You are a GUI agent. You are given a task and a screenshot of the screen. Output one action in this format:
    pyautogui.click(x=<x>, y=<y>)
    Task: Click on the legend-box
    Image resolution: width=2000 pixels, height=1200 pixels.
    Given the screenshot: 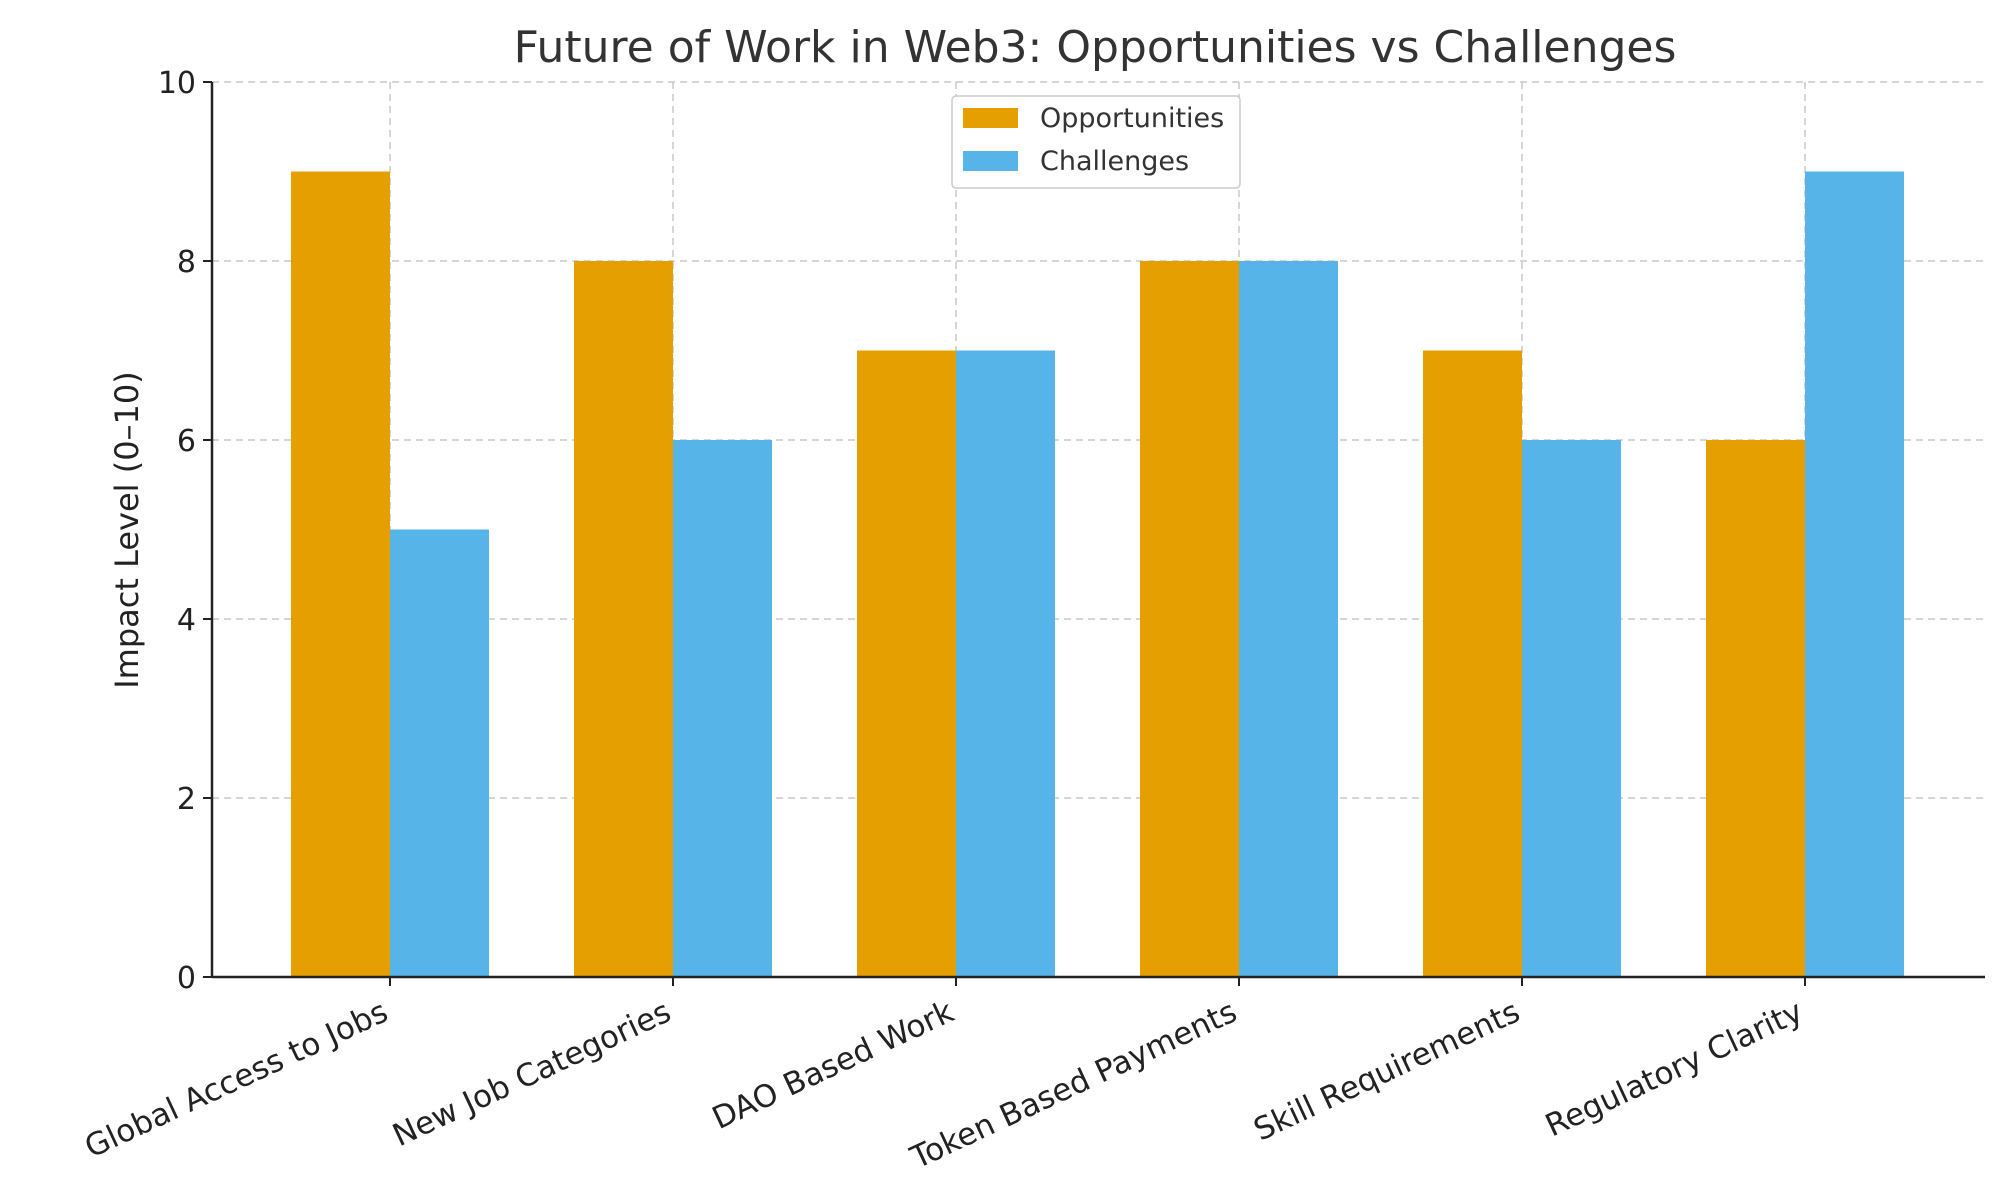 What is the action you would take?
    pyautogui.click(x=1096, y=142)
    